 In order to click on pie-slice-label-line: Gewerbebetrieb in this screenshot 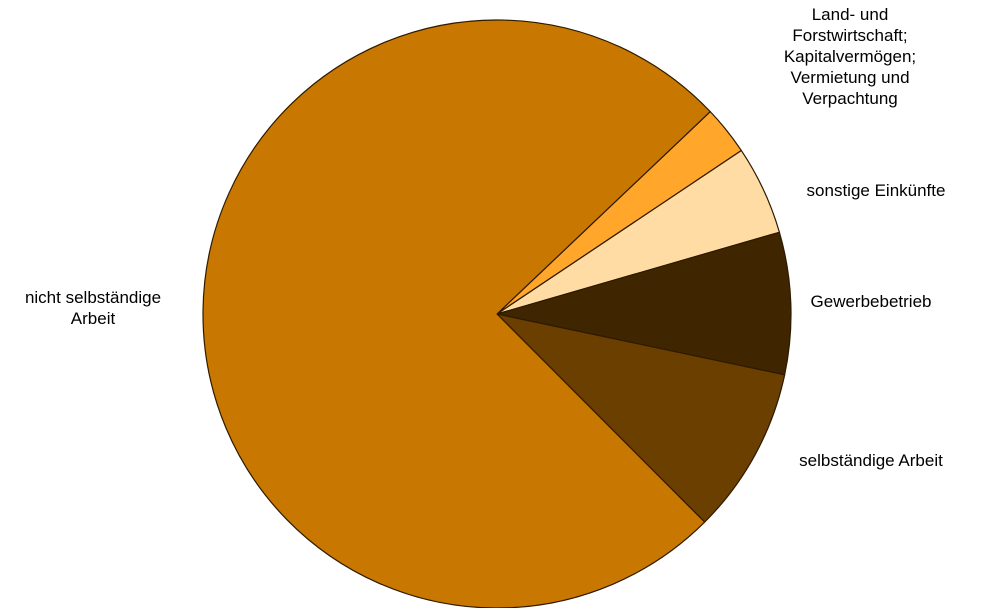, I will do `click(871, 301)`.